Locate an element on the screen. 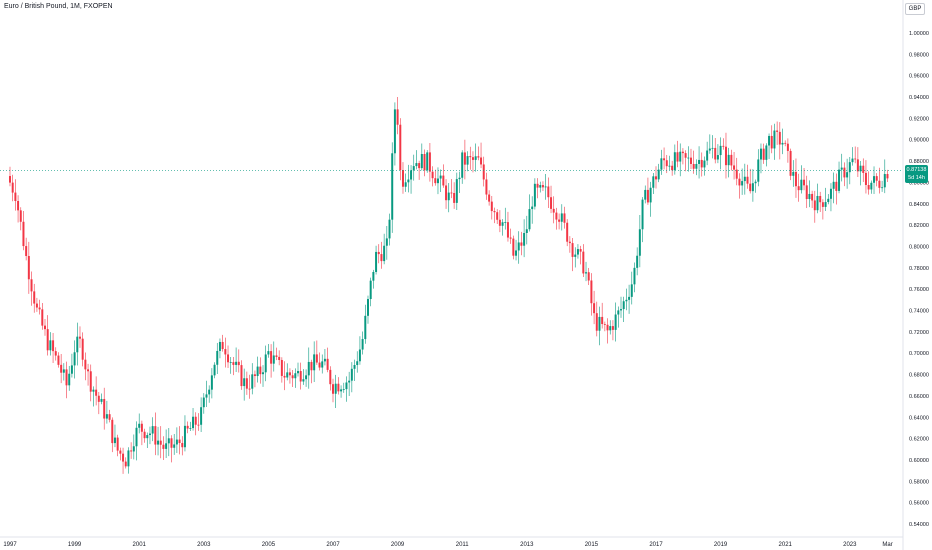 The width and height of the screenshot is (932, 550). y-tick-label: 0.94000 is located at coordinates (919, 98).